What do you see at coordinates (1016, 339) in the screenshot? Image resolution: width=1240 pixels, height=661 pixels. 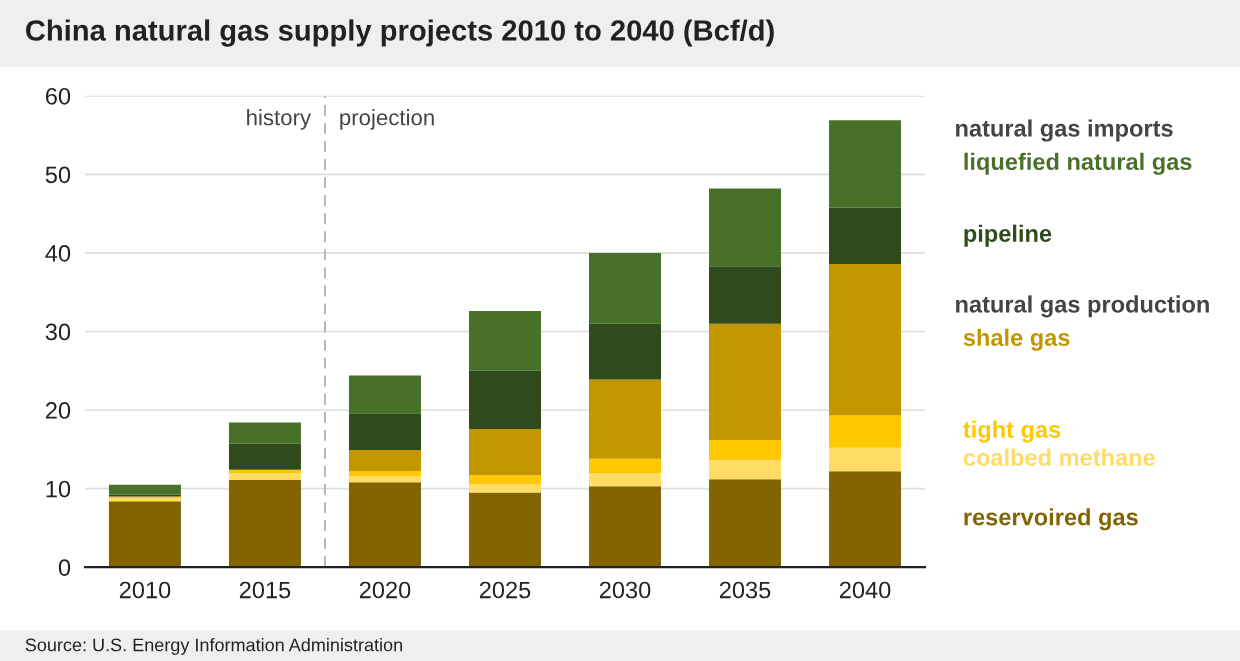 I see `text: shale gas` at bounding box center [1016, 339].